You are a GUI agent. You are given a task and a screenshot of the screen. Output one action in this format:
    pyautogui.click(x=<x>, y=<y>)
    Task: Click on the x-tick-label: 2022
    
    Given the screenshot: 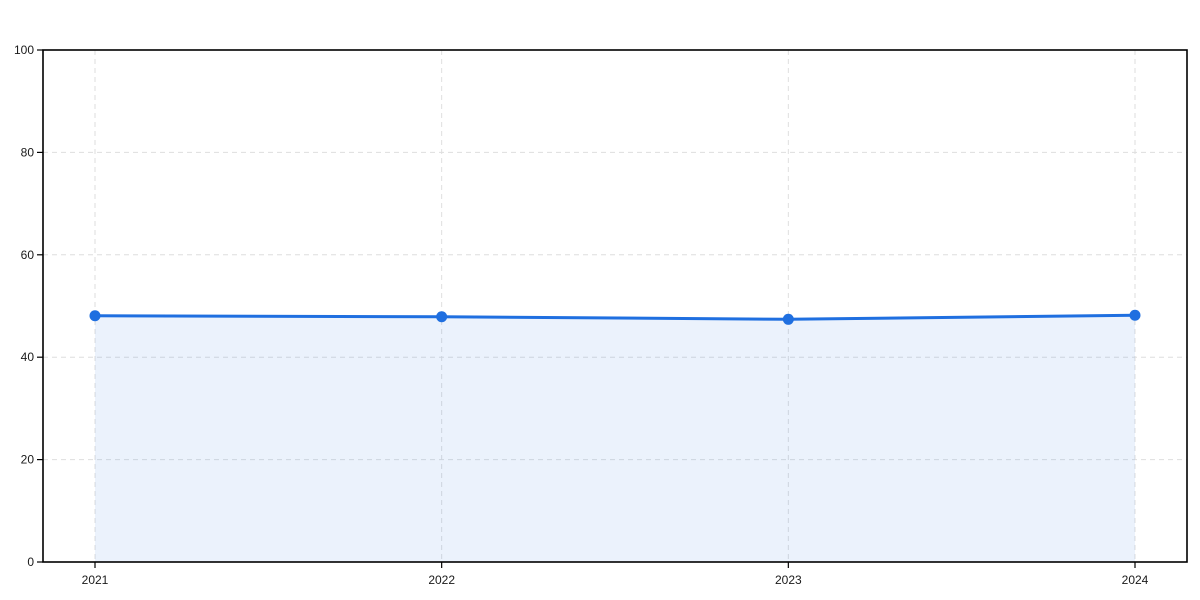 What is the action you would take?
    pyautogui.click(x=441, y=580)
    